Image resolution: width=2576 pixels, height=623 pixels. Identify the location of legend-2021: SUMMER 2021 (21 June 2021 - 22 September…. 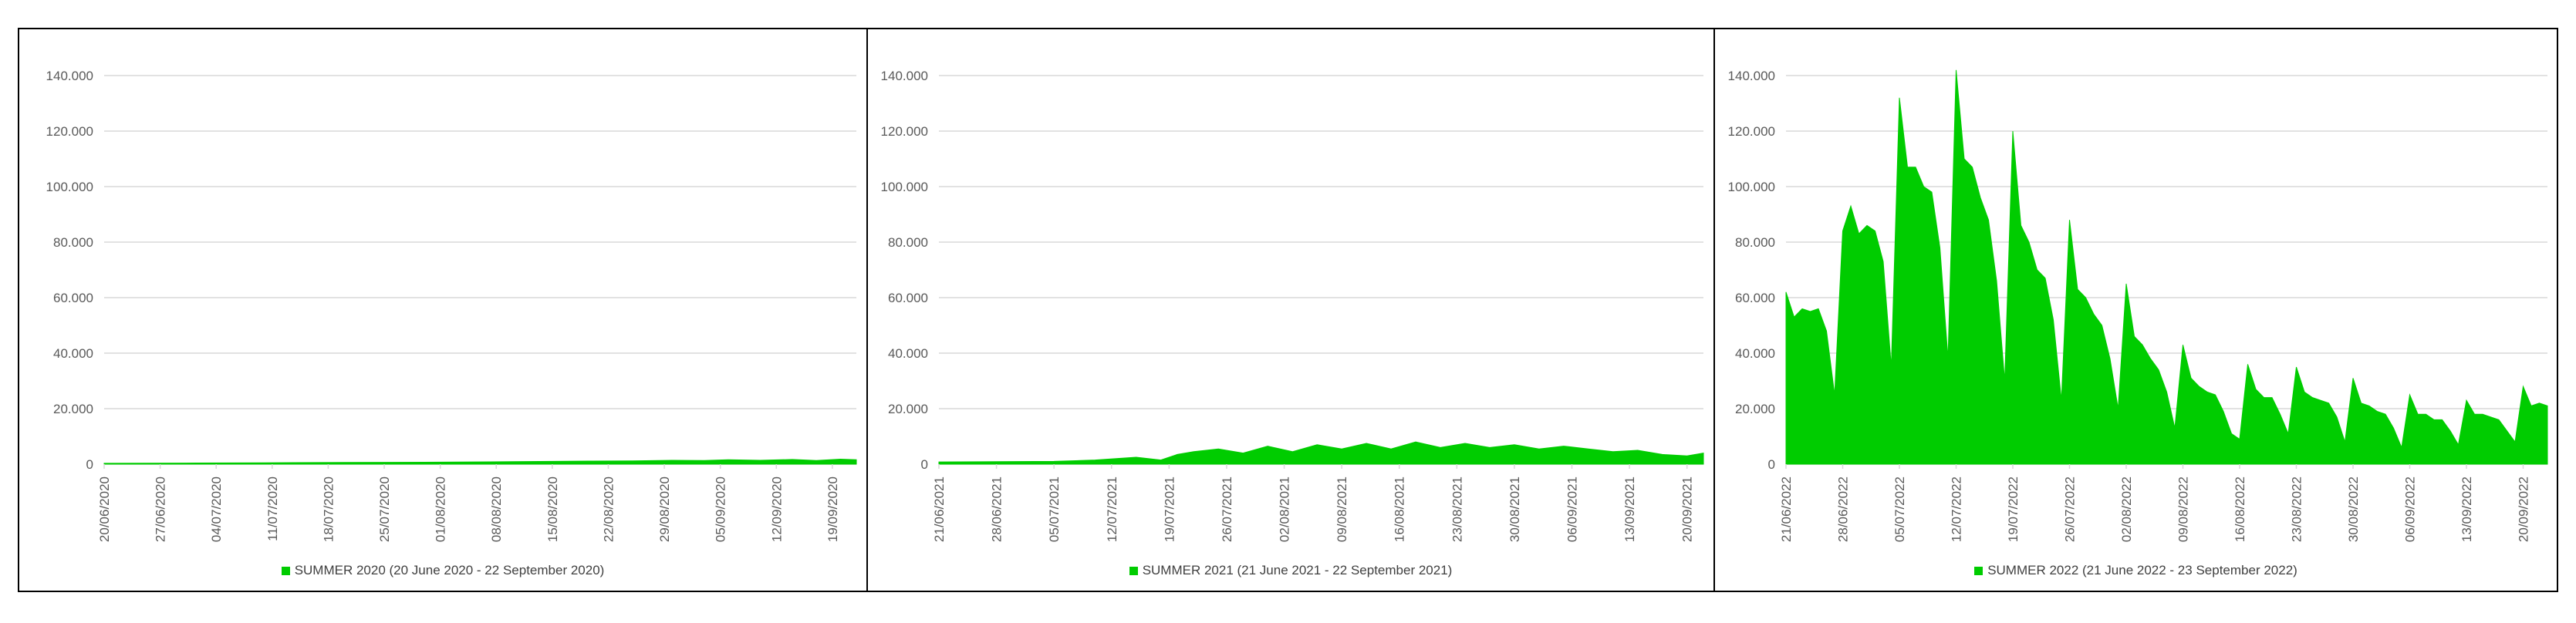
(1290, 570).